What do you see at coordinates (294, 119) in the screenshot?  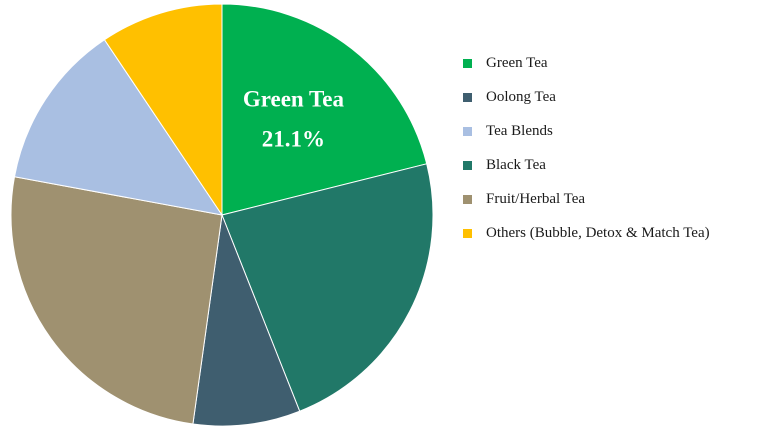 I see `pie-data-labels: Green Tea 21.1%` at bounding box center [294, 119].